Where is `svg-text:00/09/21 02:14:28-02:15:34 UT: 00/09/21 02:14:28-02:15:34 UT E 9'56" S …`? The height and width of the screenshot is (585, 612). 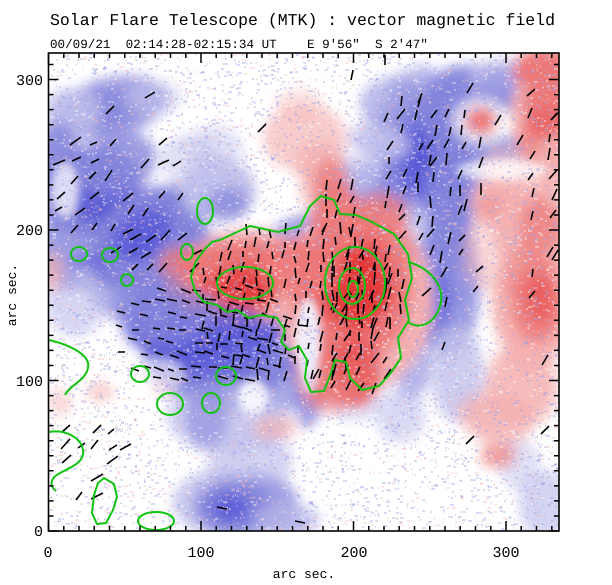 svg-text:00/09/21 02:14:28-02:15:34 UT: 00/09/21 02:14:28-02:15:34 UT E 9'56" S … is located at coordinates (239, 45).